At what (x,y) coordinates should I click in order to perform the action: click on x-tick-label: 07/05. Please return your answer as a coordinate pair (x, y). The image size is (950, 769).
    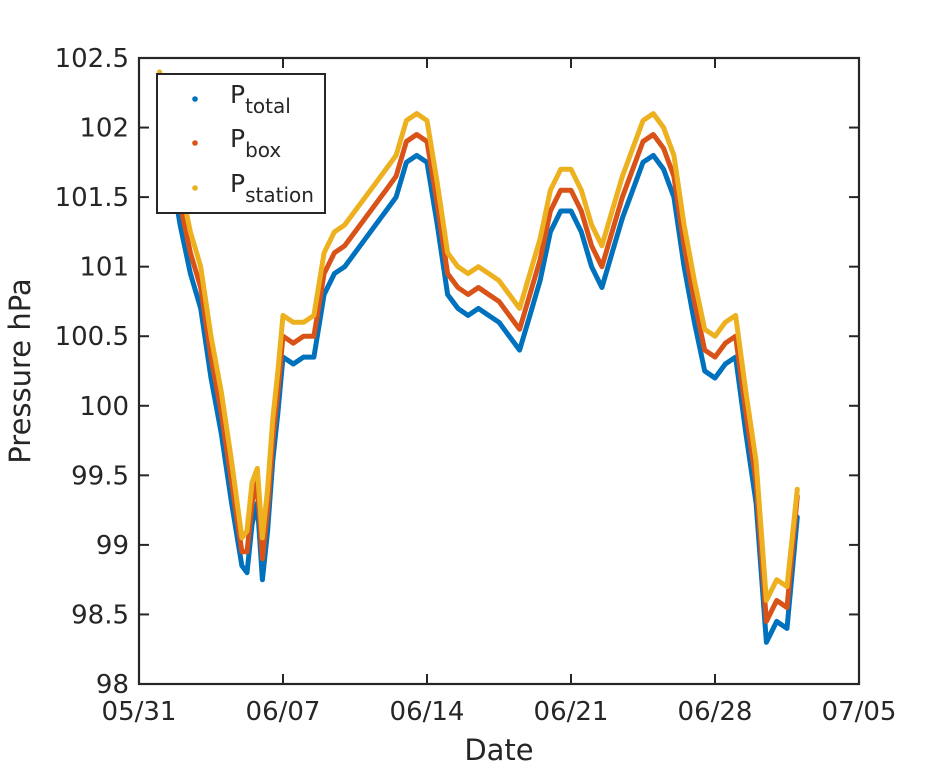
    Looking at the image, I should click on (859, 712).